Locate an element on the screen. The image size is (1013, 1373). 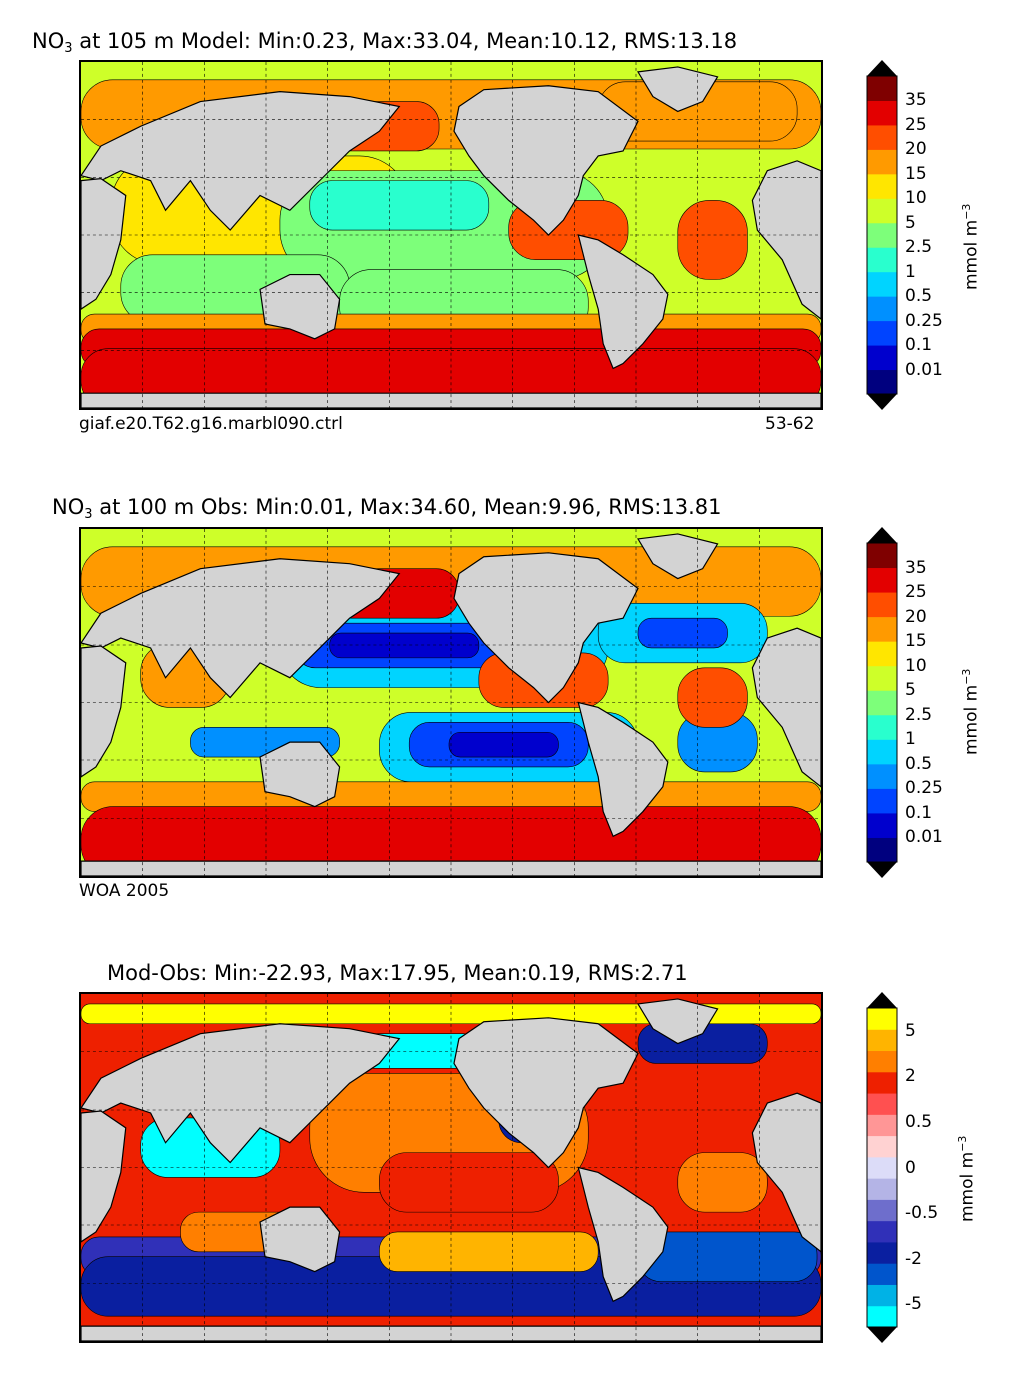
panel-1-colorbar-swatches is located at coordinates (882, 235).